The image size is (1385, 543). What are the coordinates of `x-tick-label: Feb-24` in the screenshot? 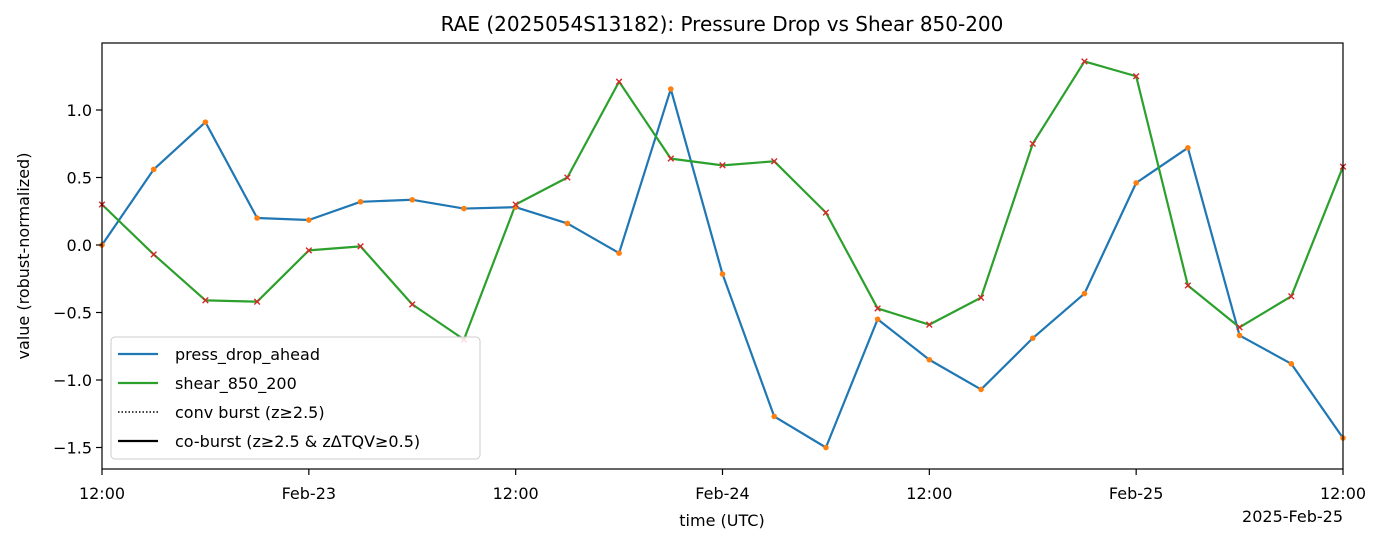 It's located at (722, 493).